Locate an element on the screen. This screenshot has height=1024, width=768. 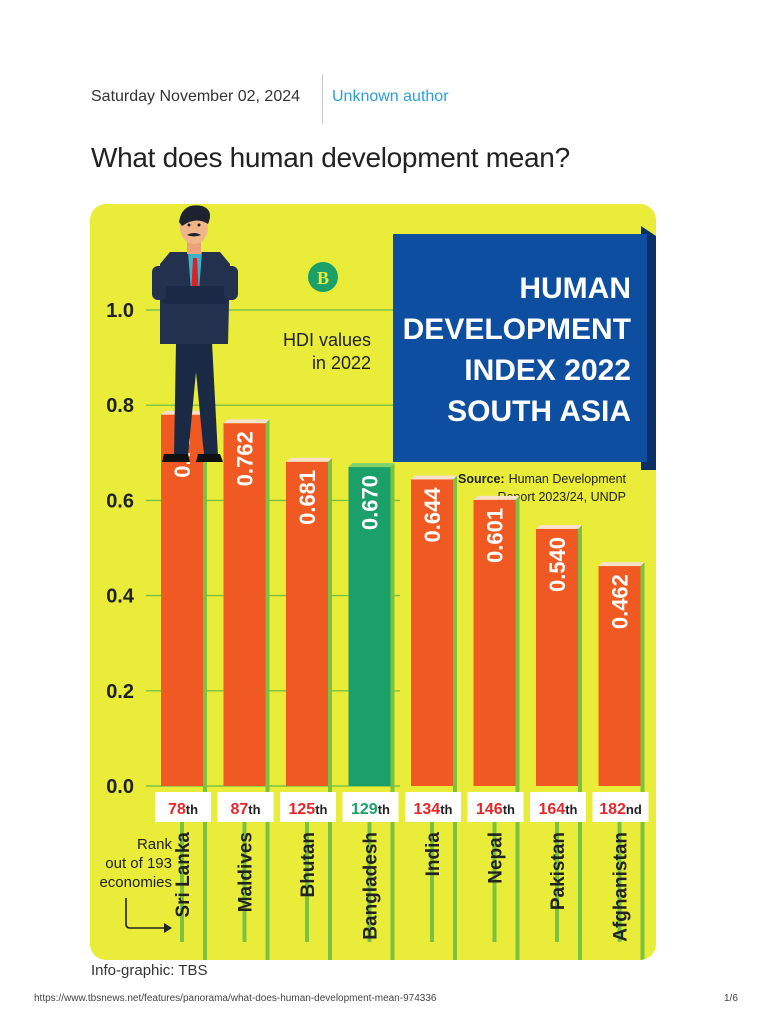
rank-label: 129th is located at coordinates (370, 809).